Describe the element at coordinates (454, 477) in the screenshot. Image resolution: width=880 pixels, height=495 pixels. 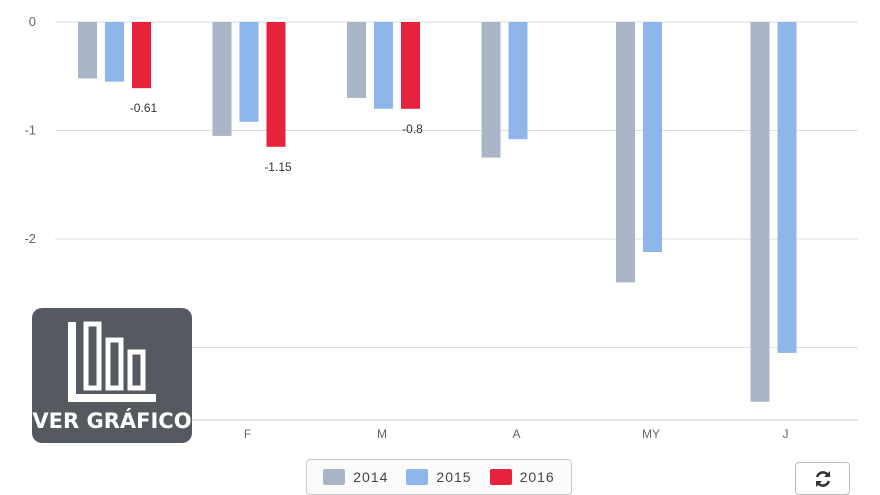
I see `legend-label: 2015` at that location.